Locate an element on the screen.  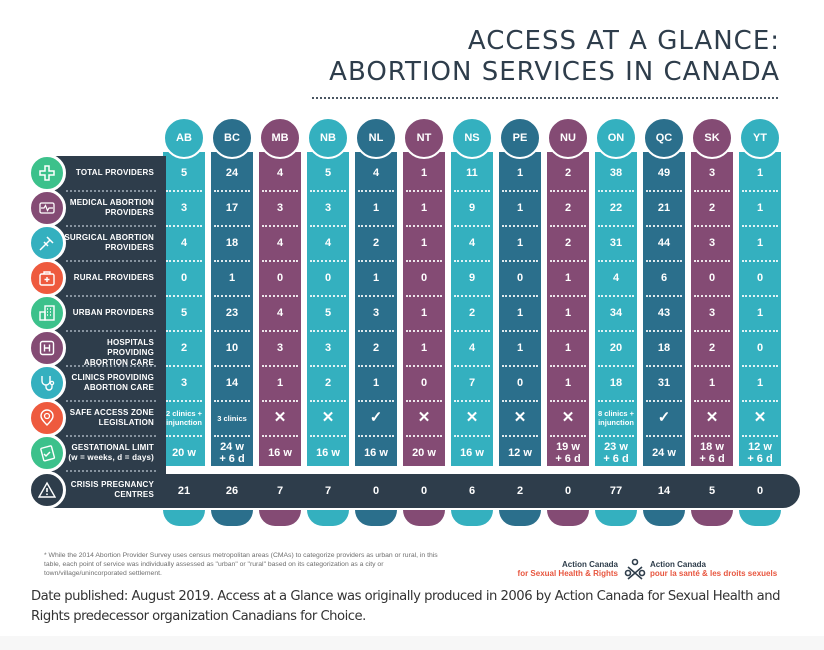
cell-text-line: 2 clinics + is located at coordinates (184, 413).